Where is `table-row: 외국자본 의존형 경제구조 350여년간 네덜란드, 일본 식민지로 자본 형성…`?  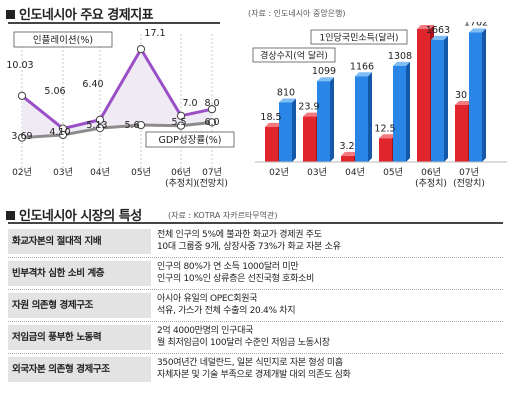 table-row: 외국자본 의존형 경제구조 350여년간 네덜란드, 일본 식민지로 자본 형성… is located at coordinates (255, 369).